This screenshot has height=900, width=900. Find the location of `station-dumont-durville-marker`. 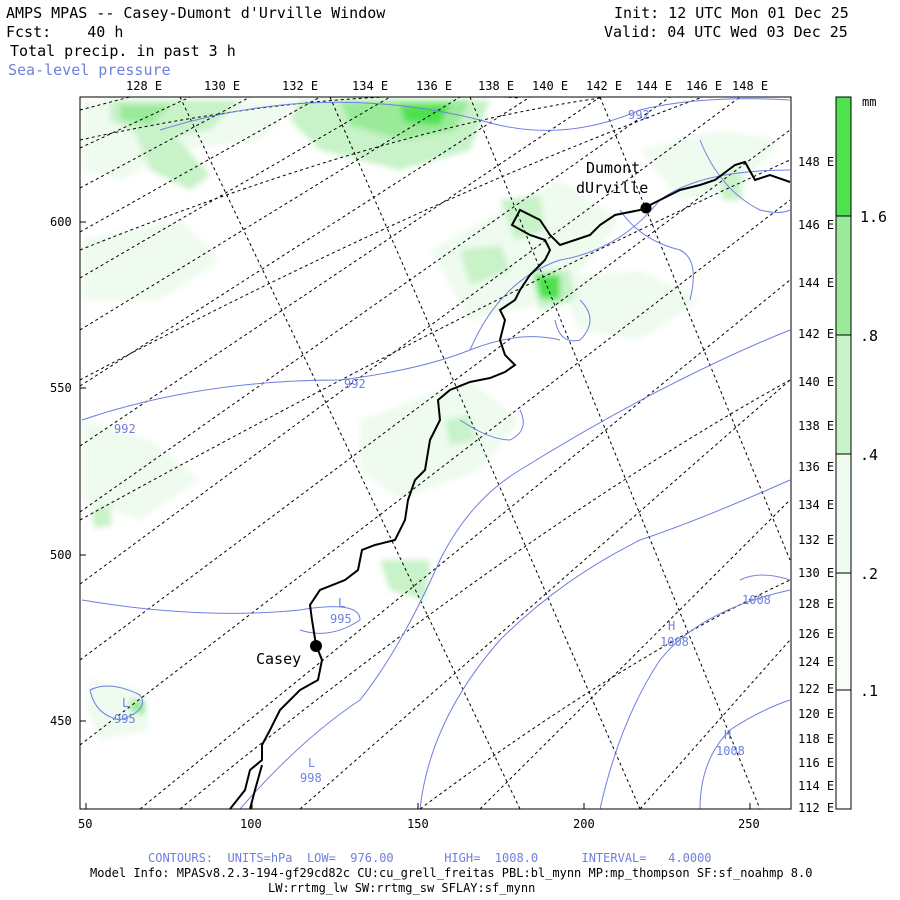

station-dumont-durville-marker is located at coordinates (646, 208).